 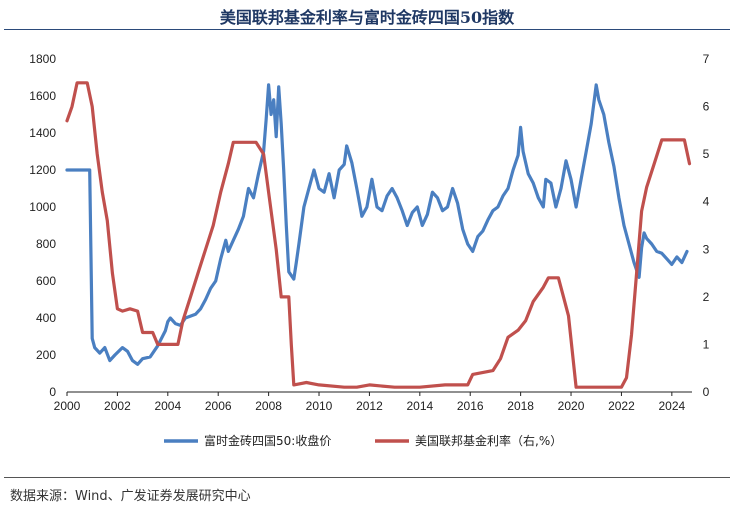 I want to click on x-tick-label: 2016, so click(x=470, y=406).